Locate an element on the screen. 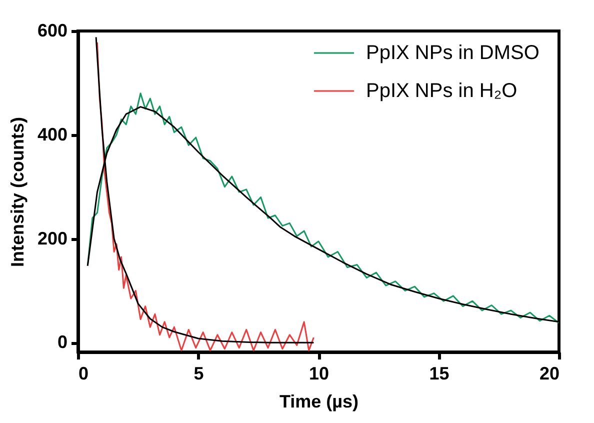 The width and height of the screenshot is (594, 423). x-tick-label: 5 is located at coordinates (199, 374).